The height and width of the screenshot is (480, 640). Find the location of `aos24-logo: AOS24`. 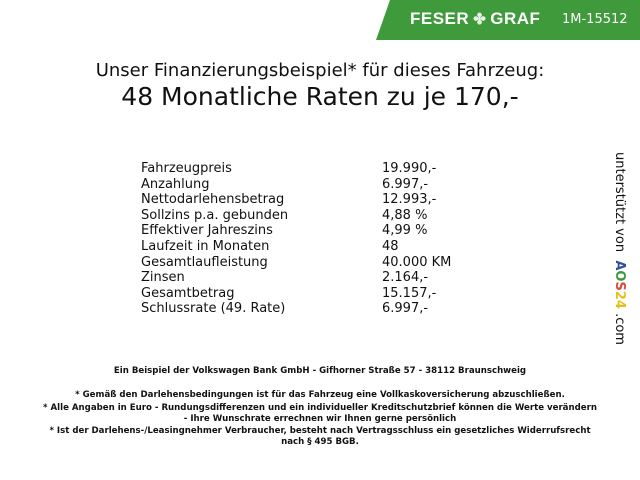

aos24-logo: AOS24 is located at coordinates (619, 284).